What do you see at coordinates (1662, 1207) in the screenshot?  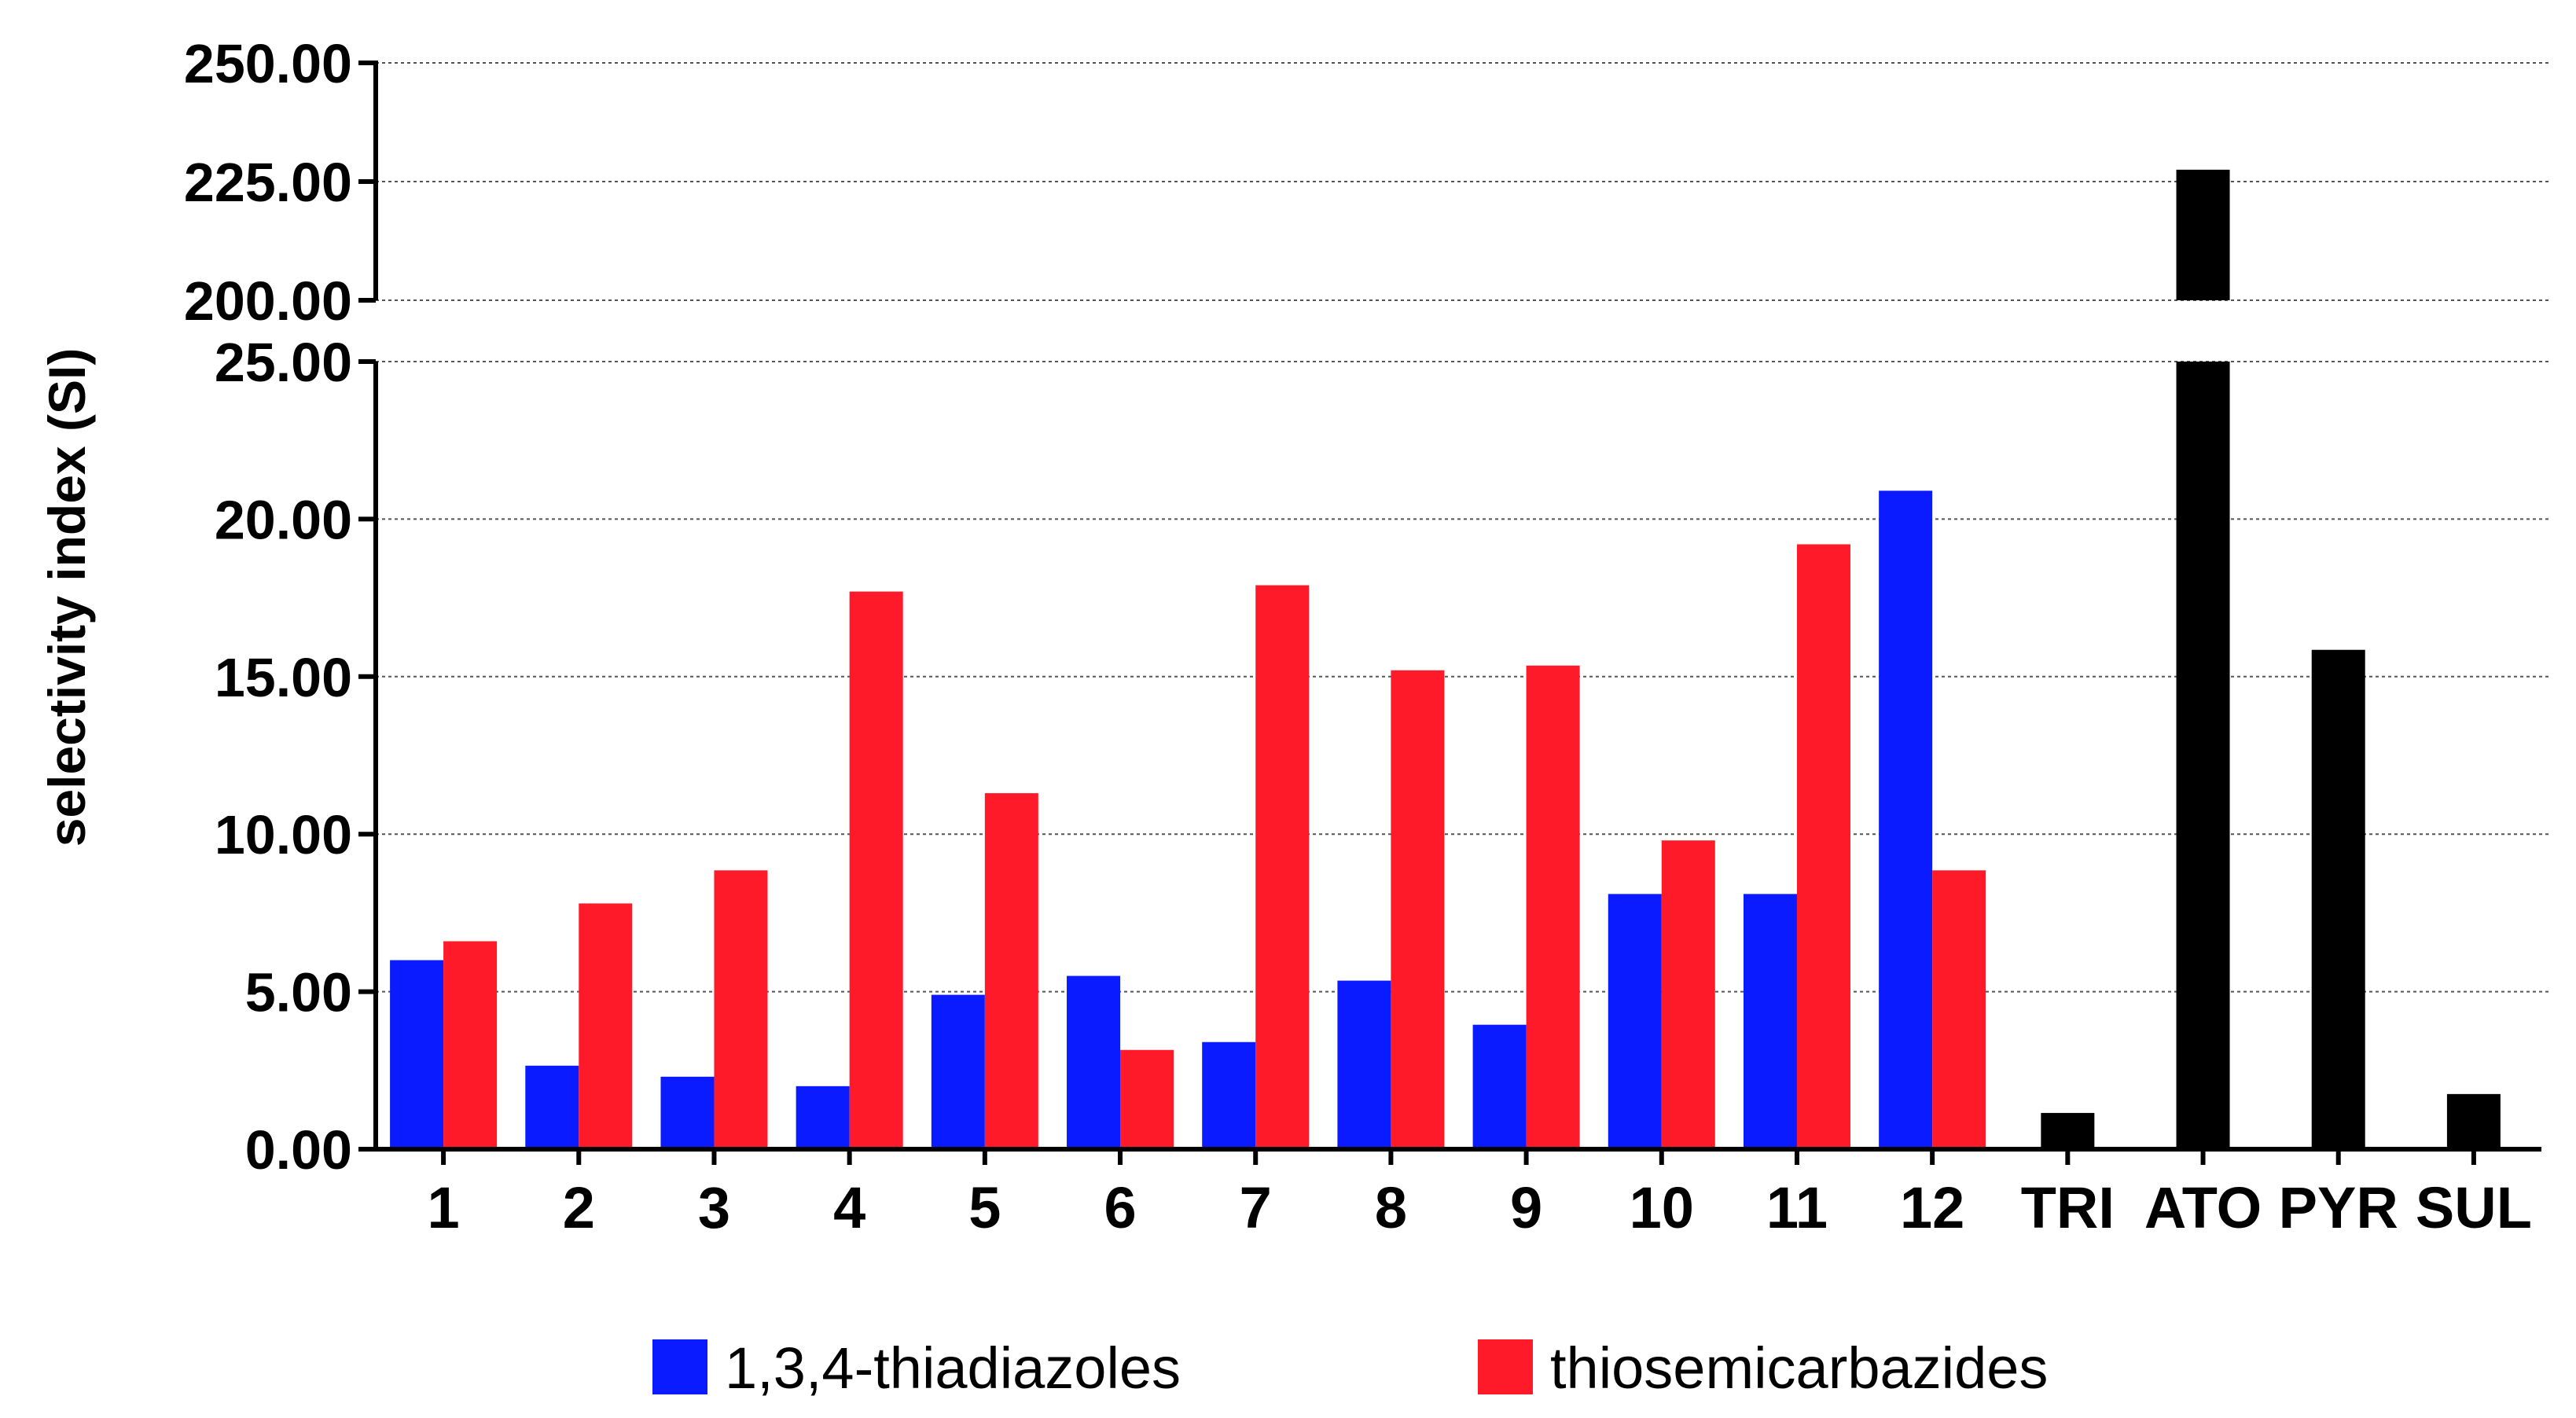 I see `x-tick-label: 10` at bounding box center [1662, 1207].